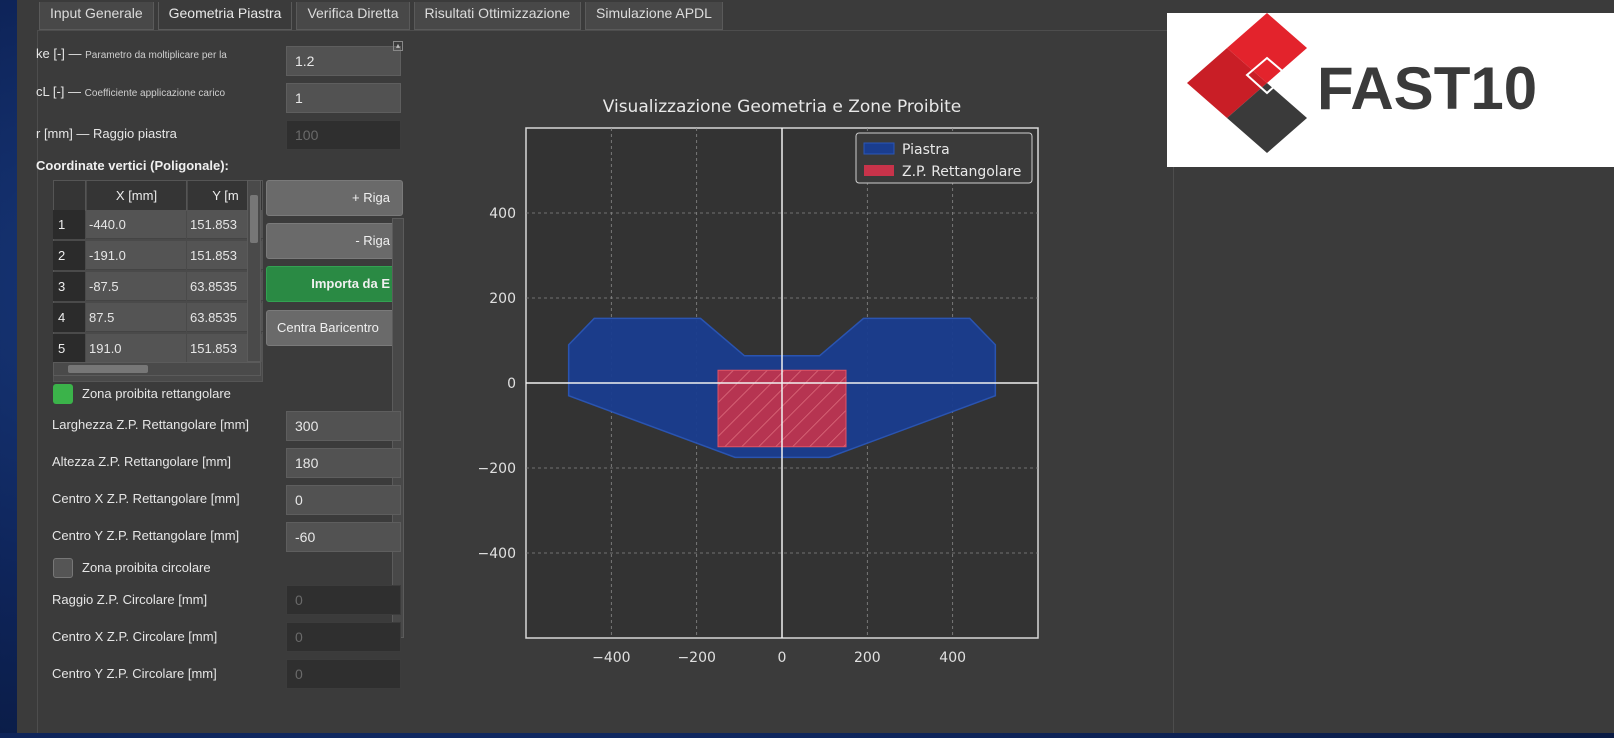 Image resolution: width=1614 pixels, height=738 pixels. Describe the element at coordinates (502, 299) in the screenshot. I see `y-tick-label: 200` at that location.